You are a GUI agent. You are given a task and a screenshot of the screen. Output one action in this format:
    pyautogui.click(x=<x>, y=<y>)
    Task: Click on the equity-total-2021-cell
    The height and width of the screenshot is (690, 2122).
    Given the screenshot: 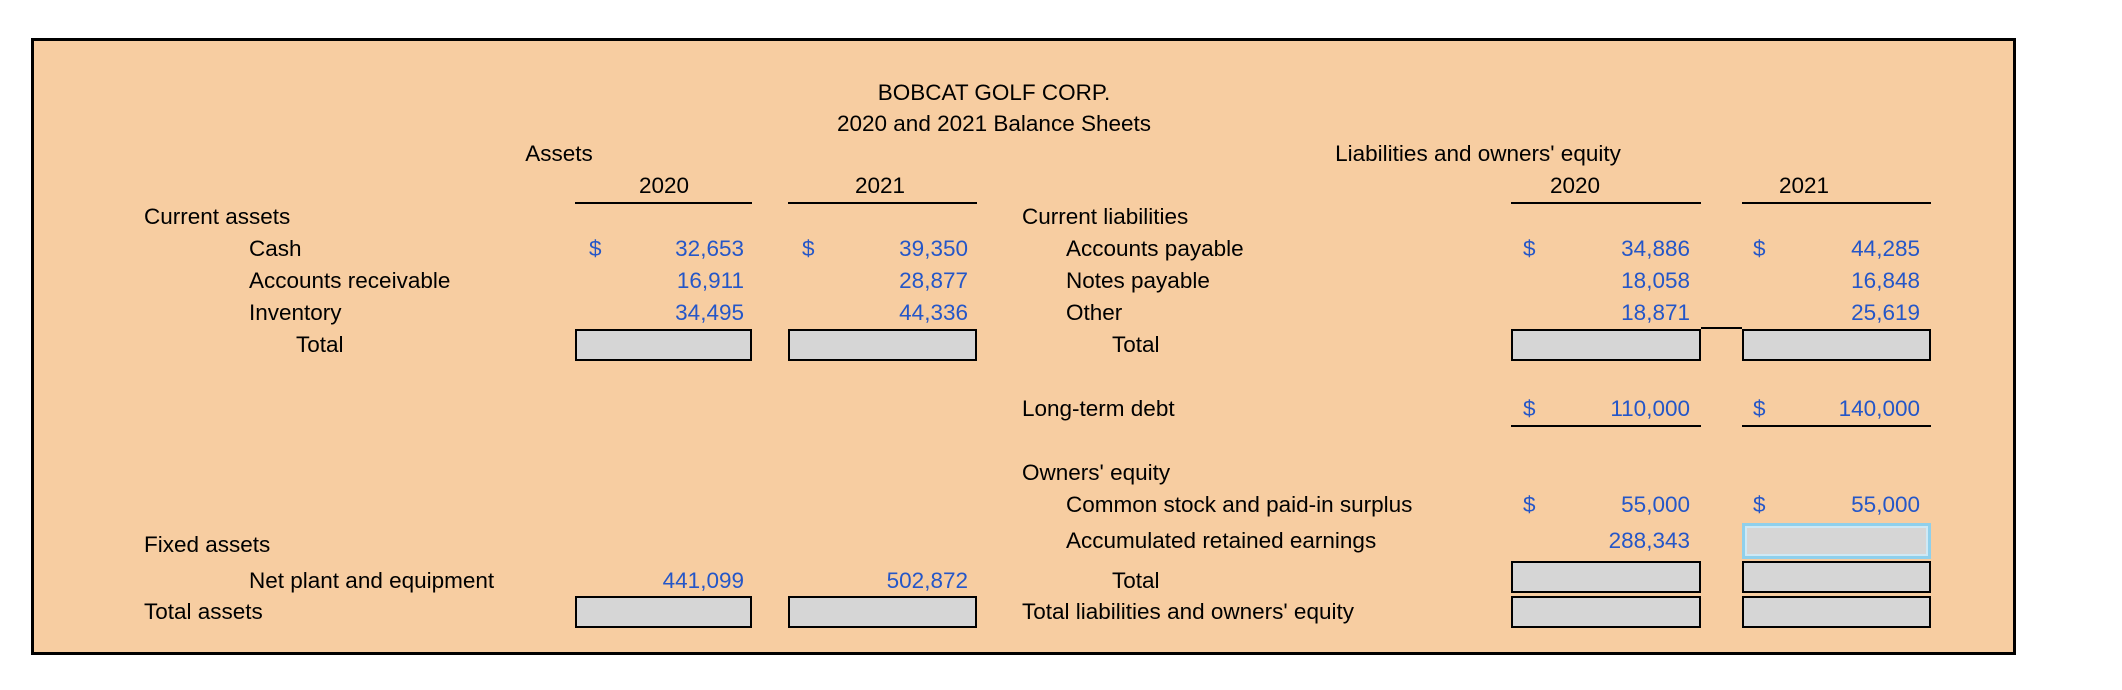 What is the action you would take?
    pyautogui.click(x=1836, y=577)
    